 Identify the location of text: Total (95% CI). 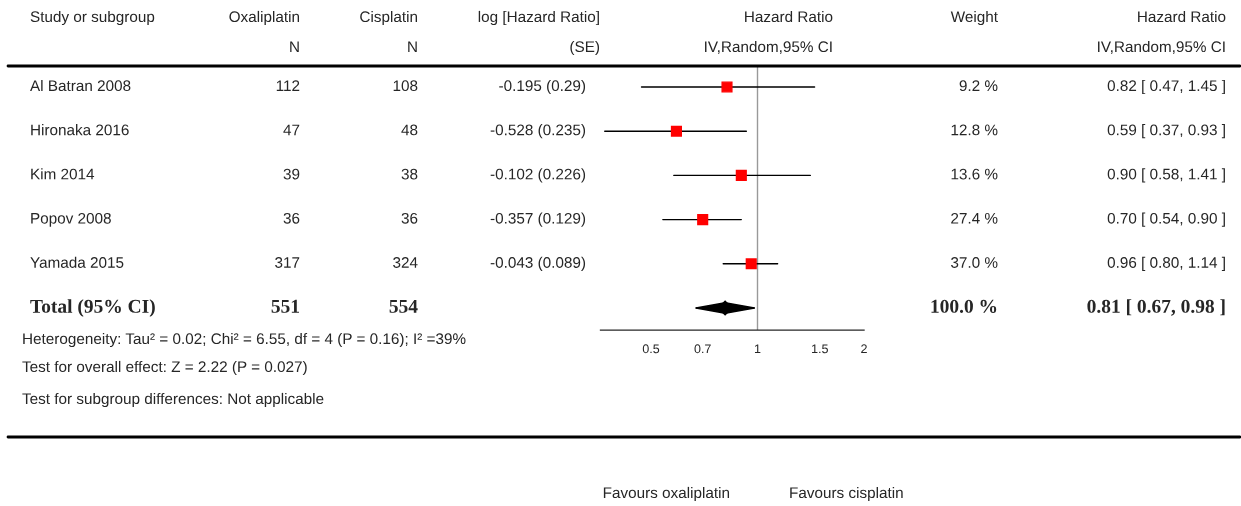
(92, 308).